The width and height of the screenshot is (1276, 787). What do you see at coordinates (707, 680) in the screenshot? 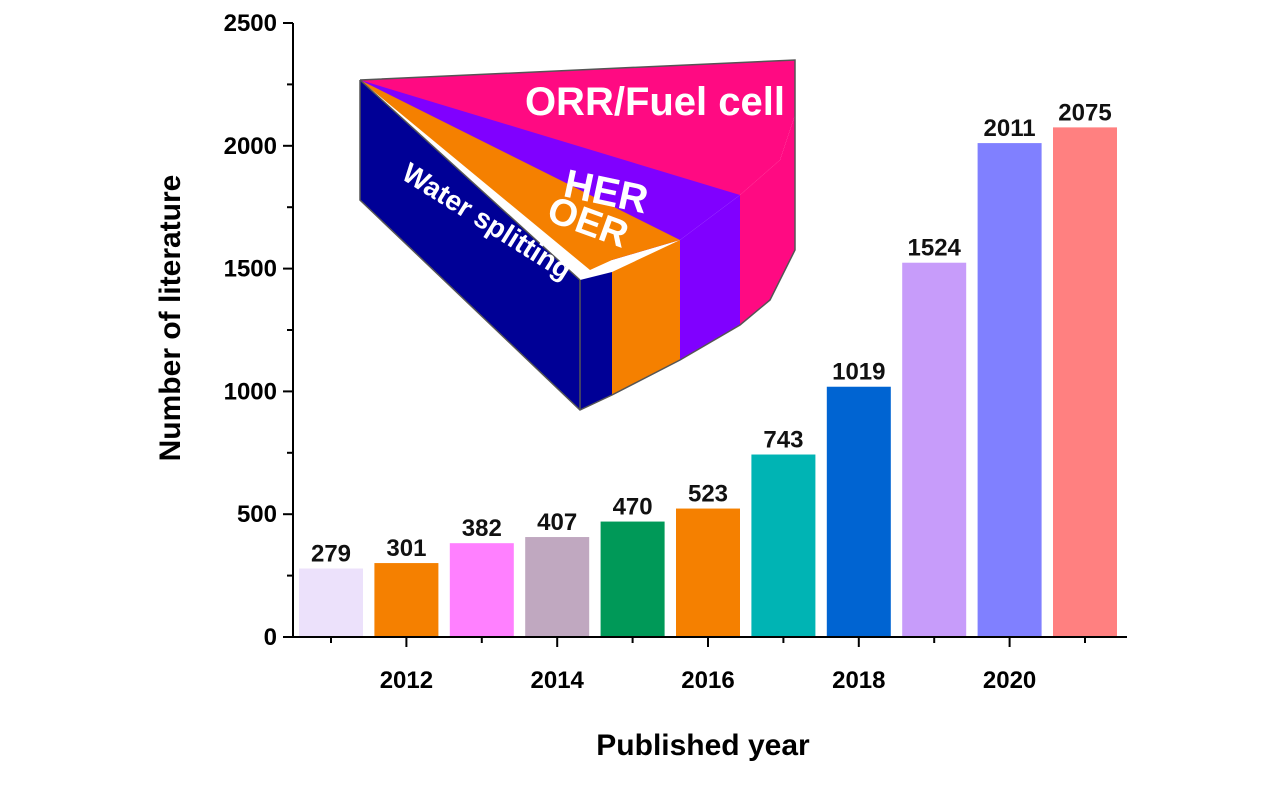
I see `x-tick-label-2016: 2016` at bounding box center [707, 680].